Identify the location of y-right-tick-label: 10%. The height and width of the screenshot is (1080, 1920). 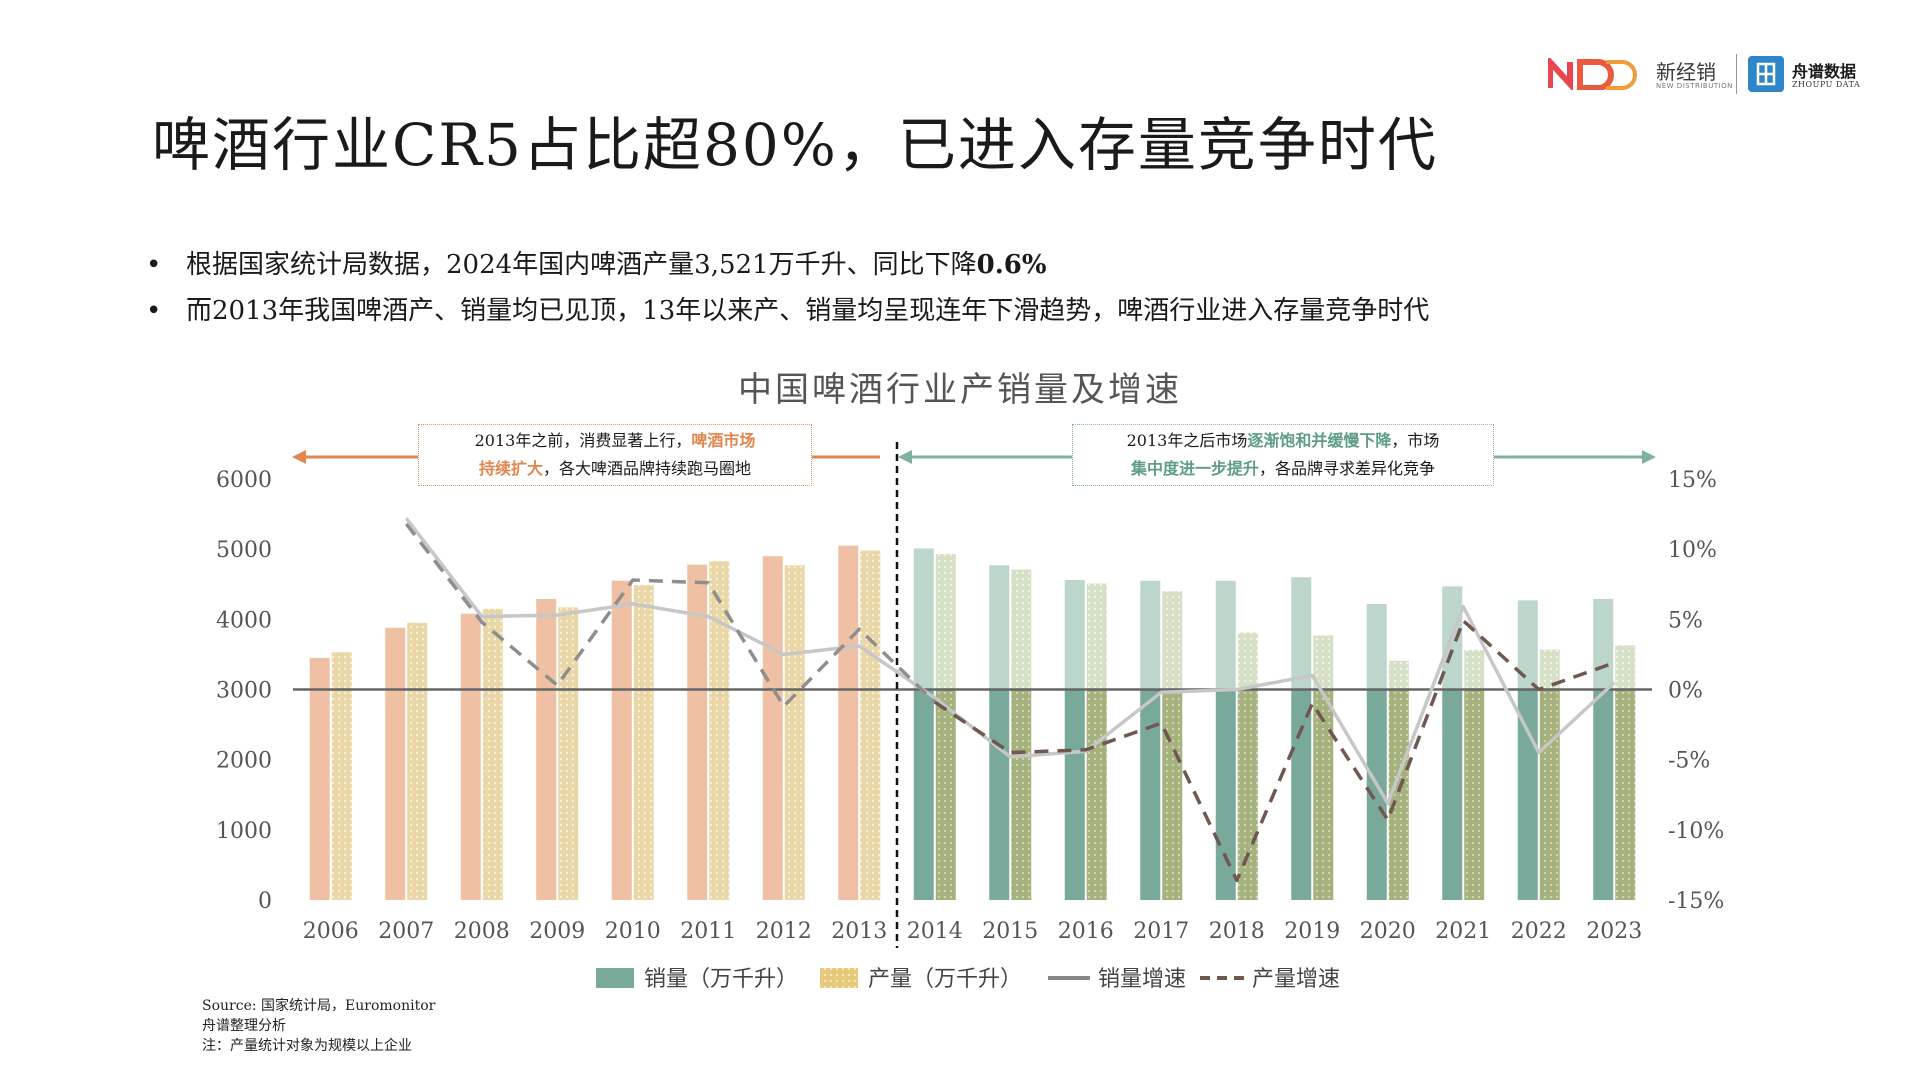
(1692, 550).